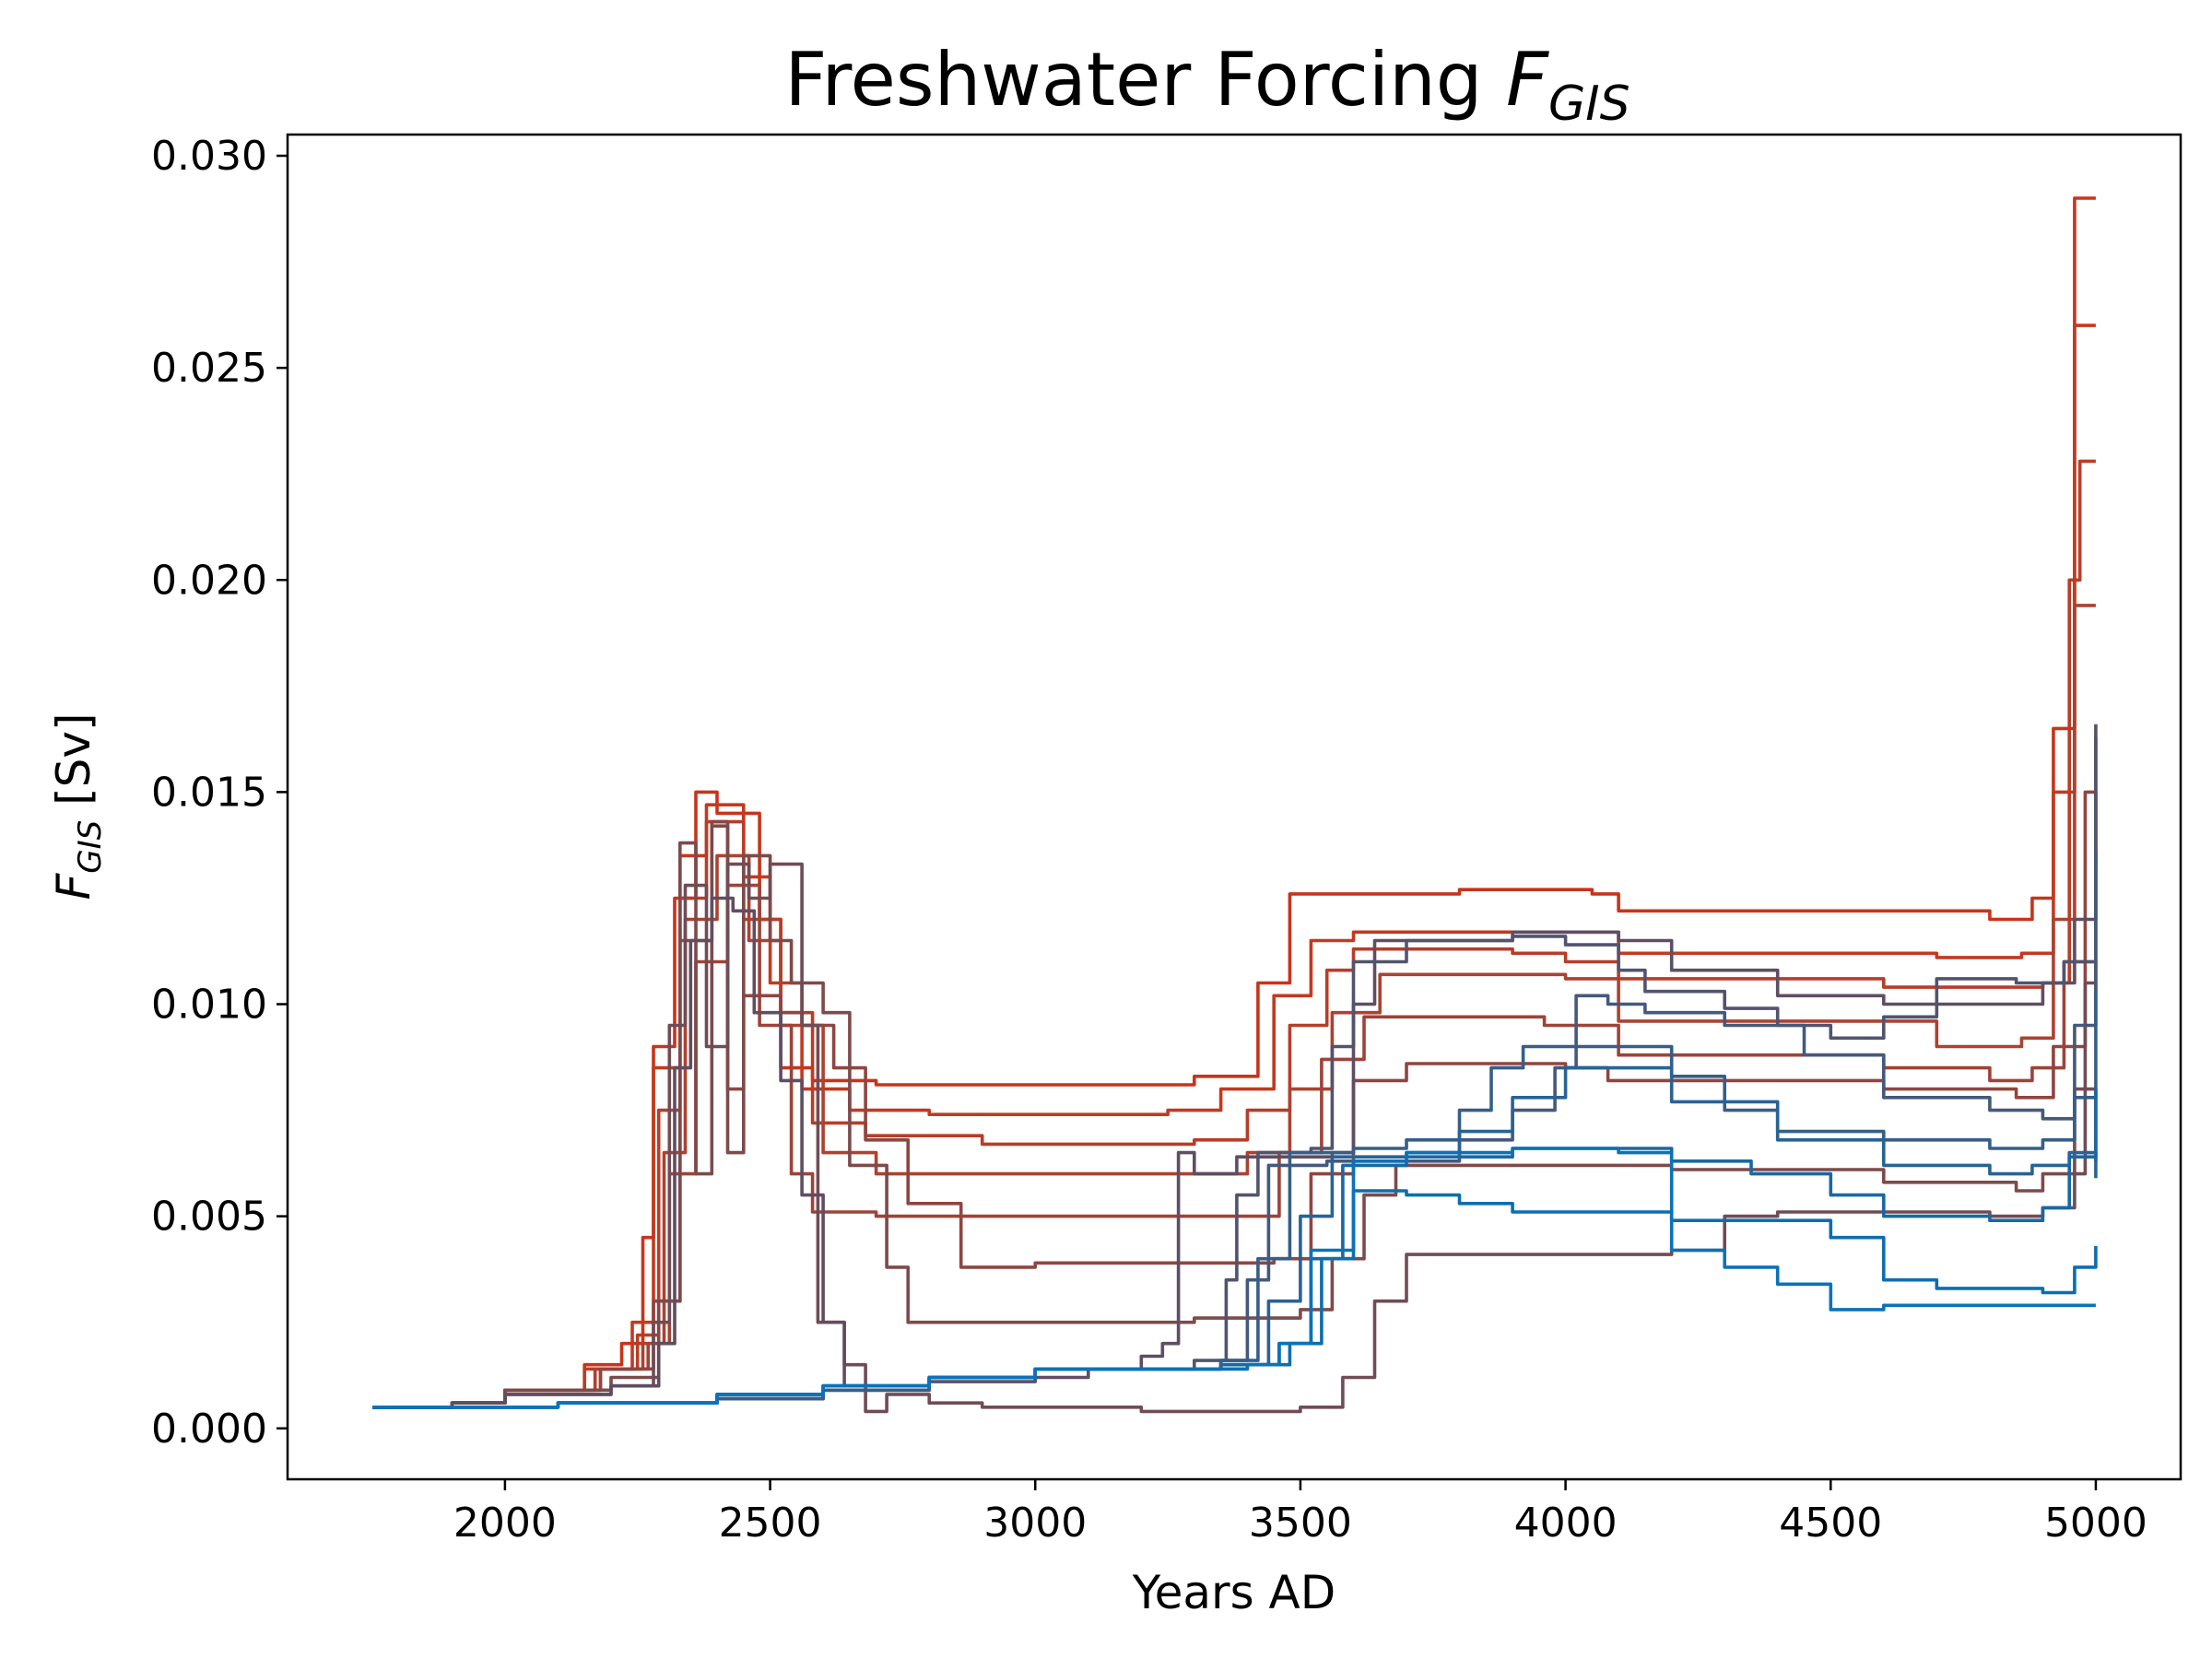 Image resolution: width=2212 pixels, height=1659 pixels. I want to click on x-tick-label: 4500, so click(1830, 1523).